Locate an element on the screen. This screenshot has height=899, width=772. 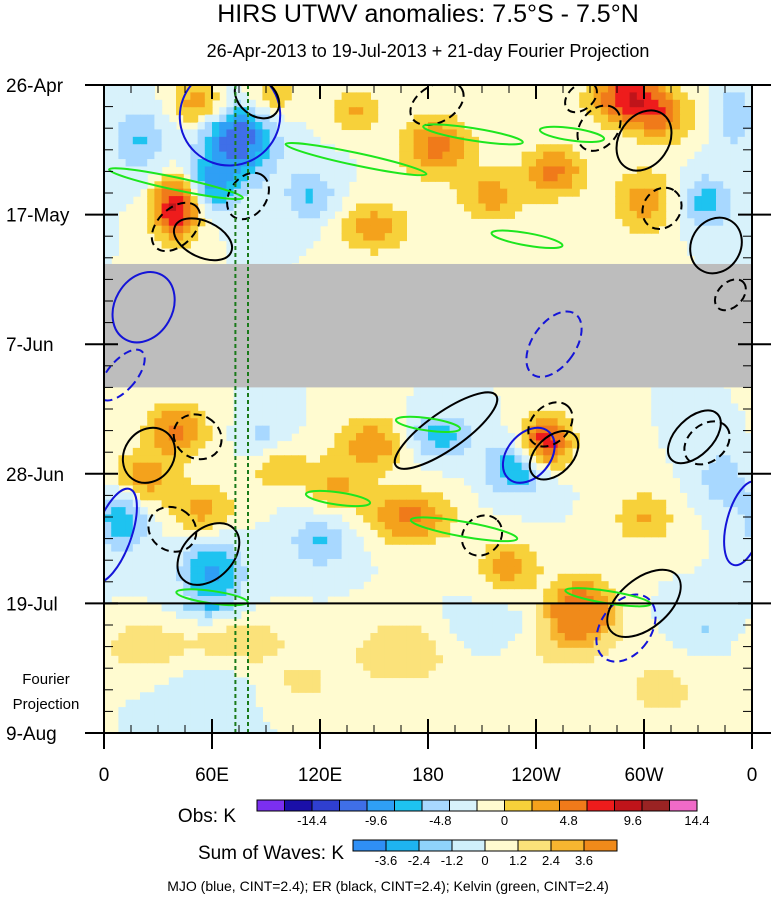
er-contour is located at coordinates (644, 140).